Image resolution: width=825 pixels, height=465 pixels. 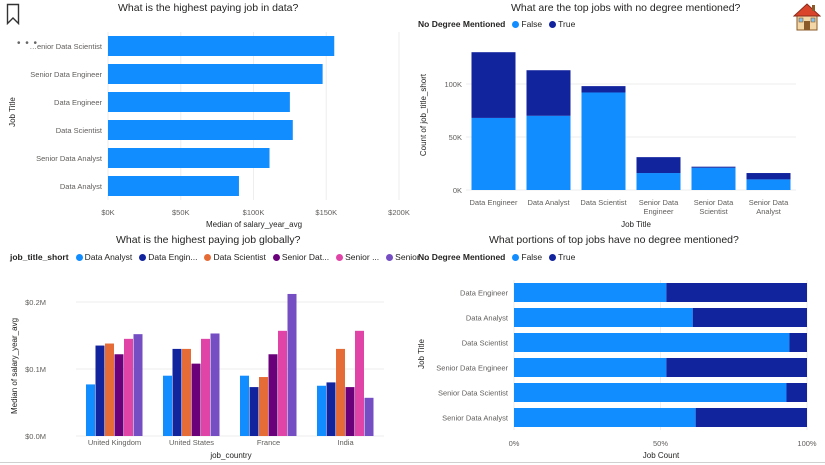 I want to click on bookmark-icon, so click(x=13, y=14).